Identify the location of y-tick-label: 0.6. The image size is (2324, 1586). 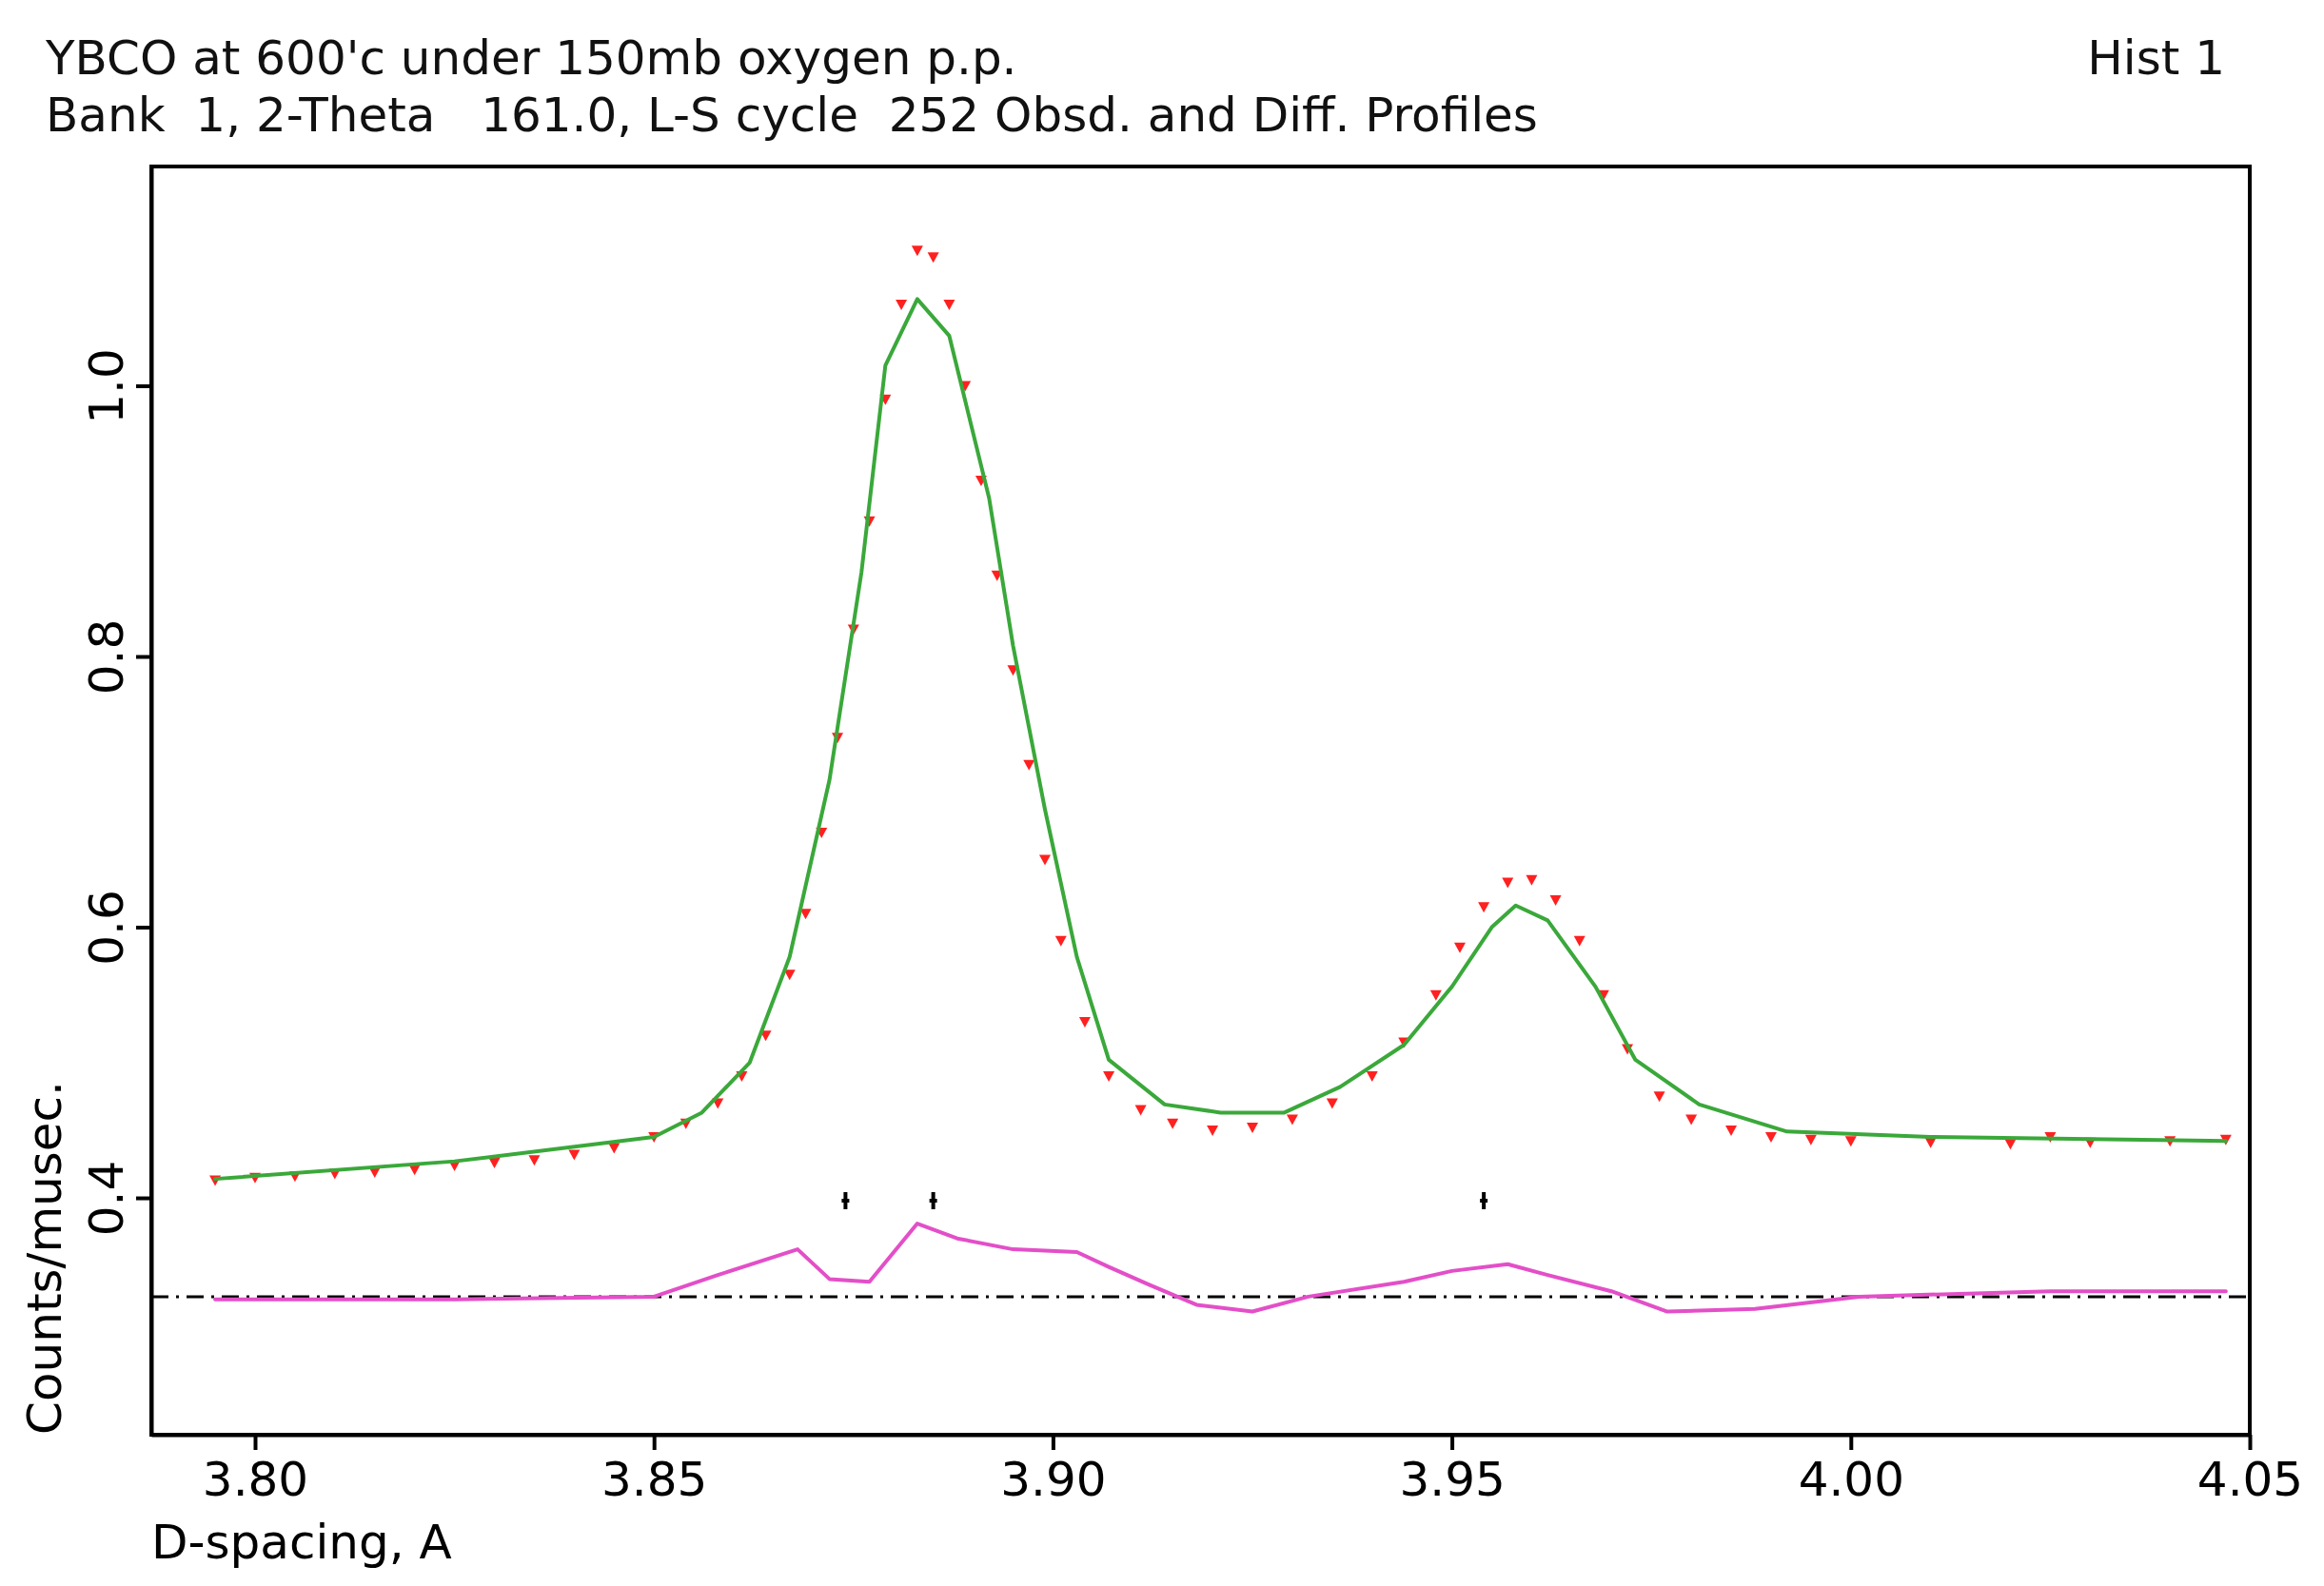
(106, 928).